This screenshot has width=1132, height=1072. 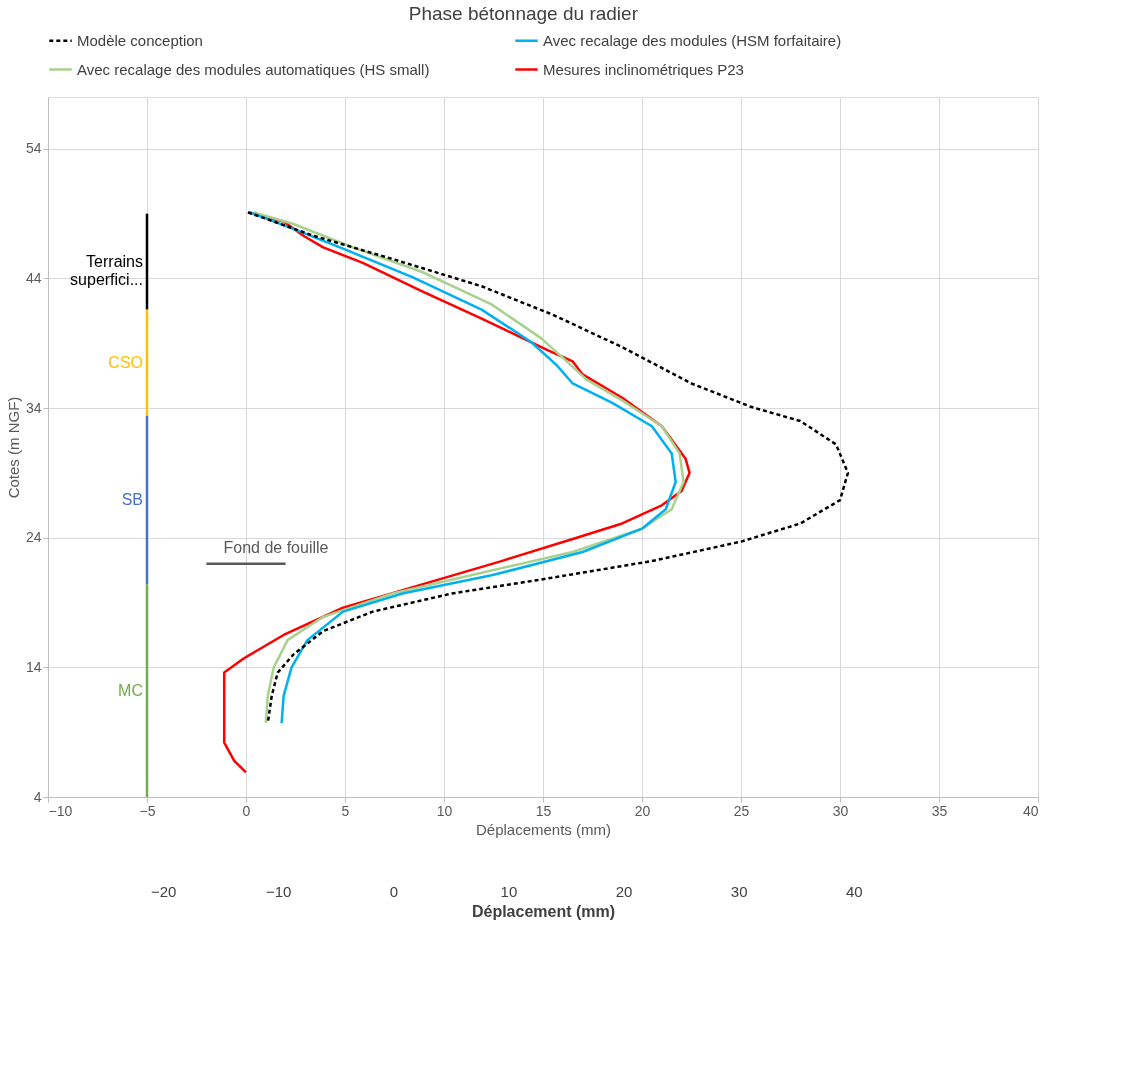 I want to click on x-tick-label: 5, so click(x=345, y=810).